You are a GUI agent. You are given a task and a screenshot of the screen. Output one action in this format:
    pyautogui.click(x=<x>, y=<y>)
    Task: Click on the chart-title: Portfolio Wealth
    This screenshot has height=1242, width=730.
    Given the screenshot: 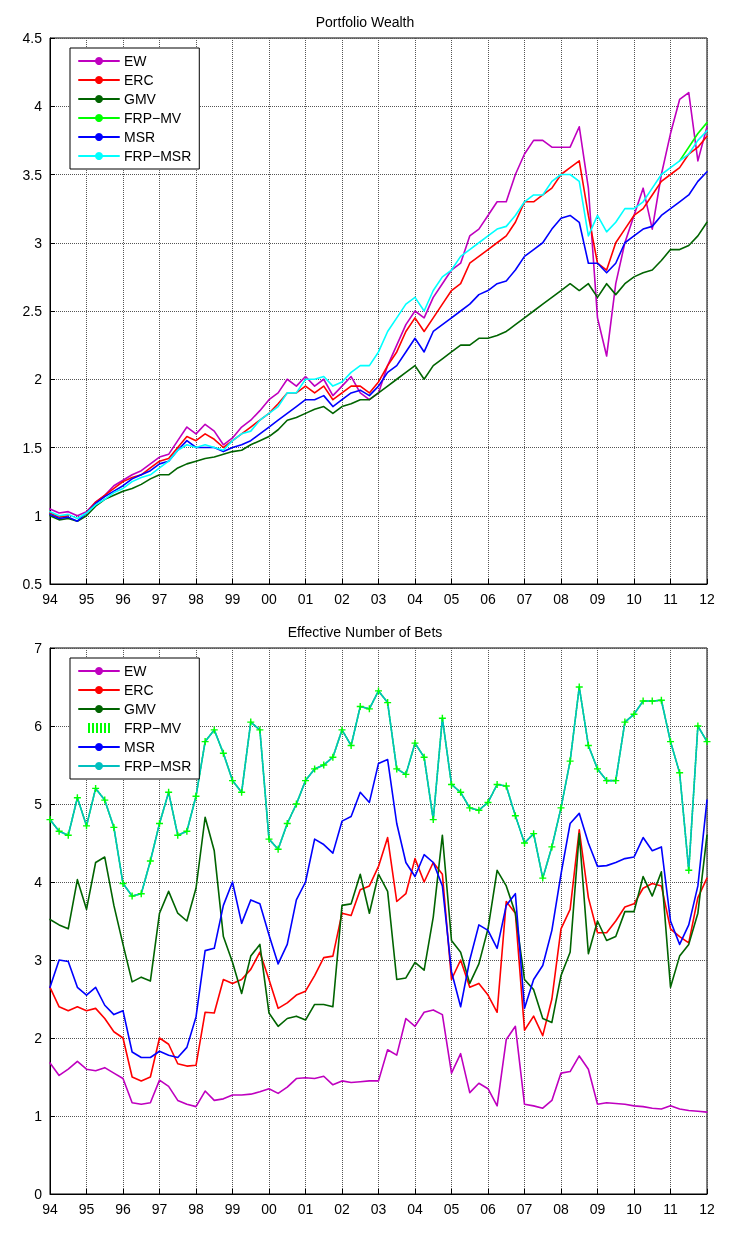 What is the action you would take?
    pyautogui.click(x=365, y=22)
    